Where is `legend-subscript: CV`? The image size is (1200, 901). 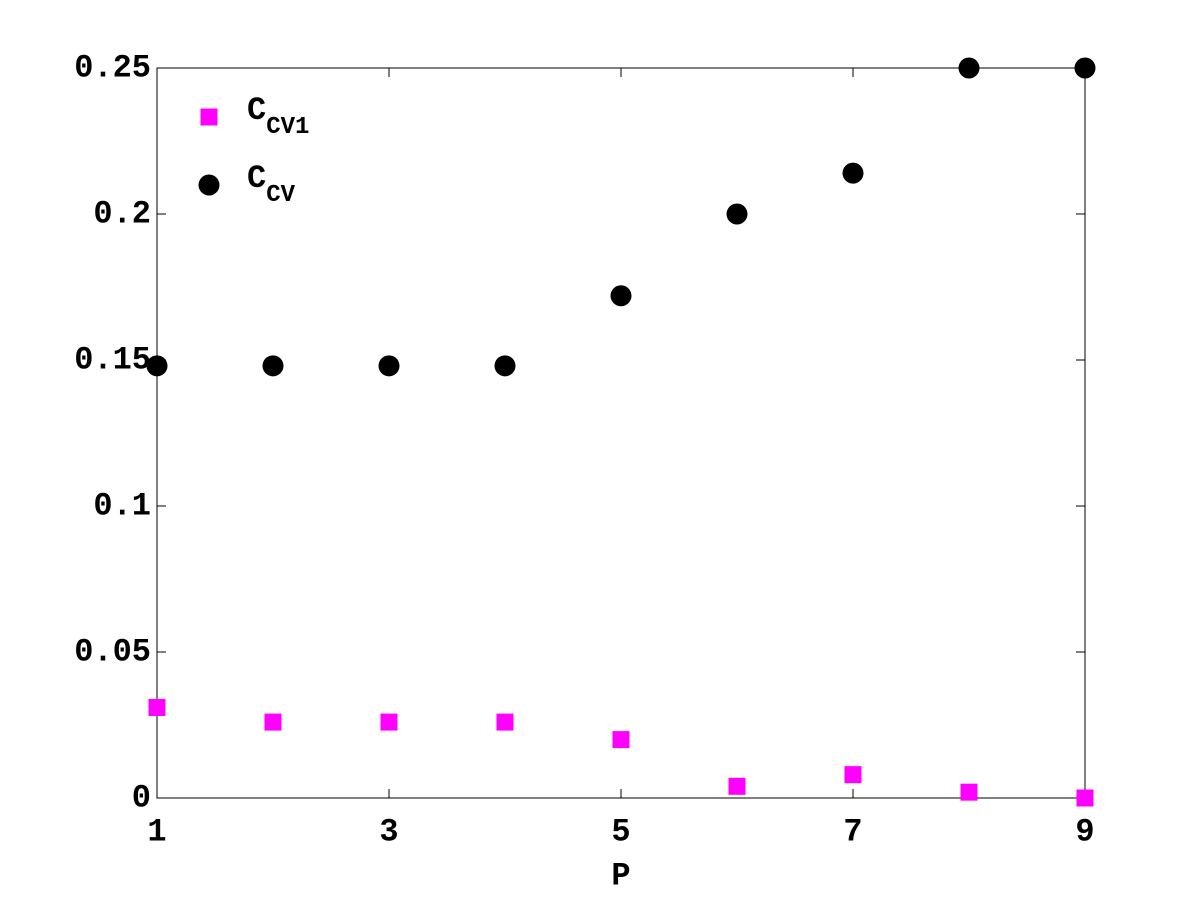
legend-subscript: CV is located at coordinates (280, 195).